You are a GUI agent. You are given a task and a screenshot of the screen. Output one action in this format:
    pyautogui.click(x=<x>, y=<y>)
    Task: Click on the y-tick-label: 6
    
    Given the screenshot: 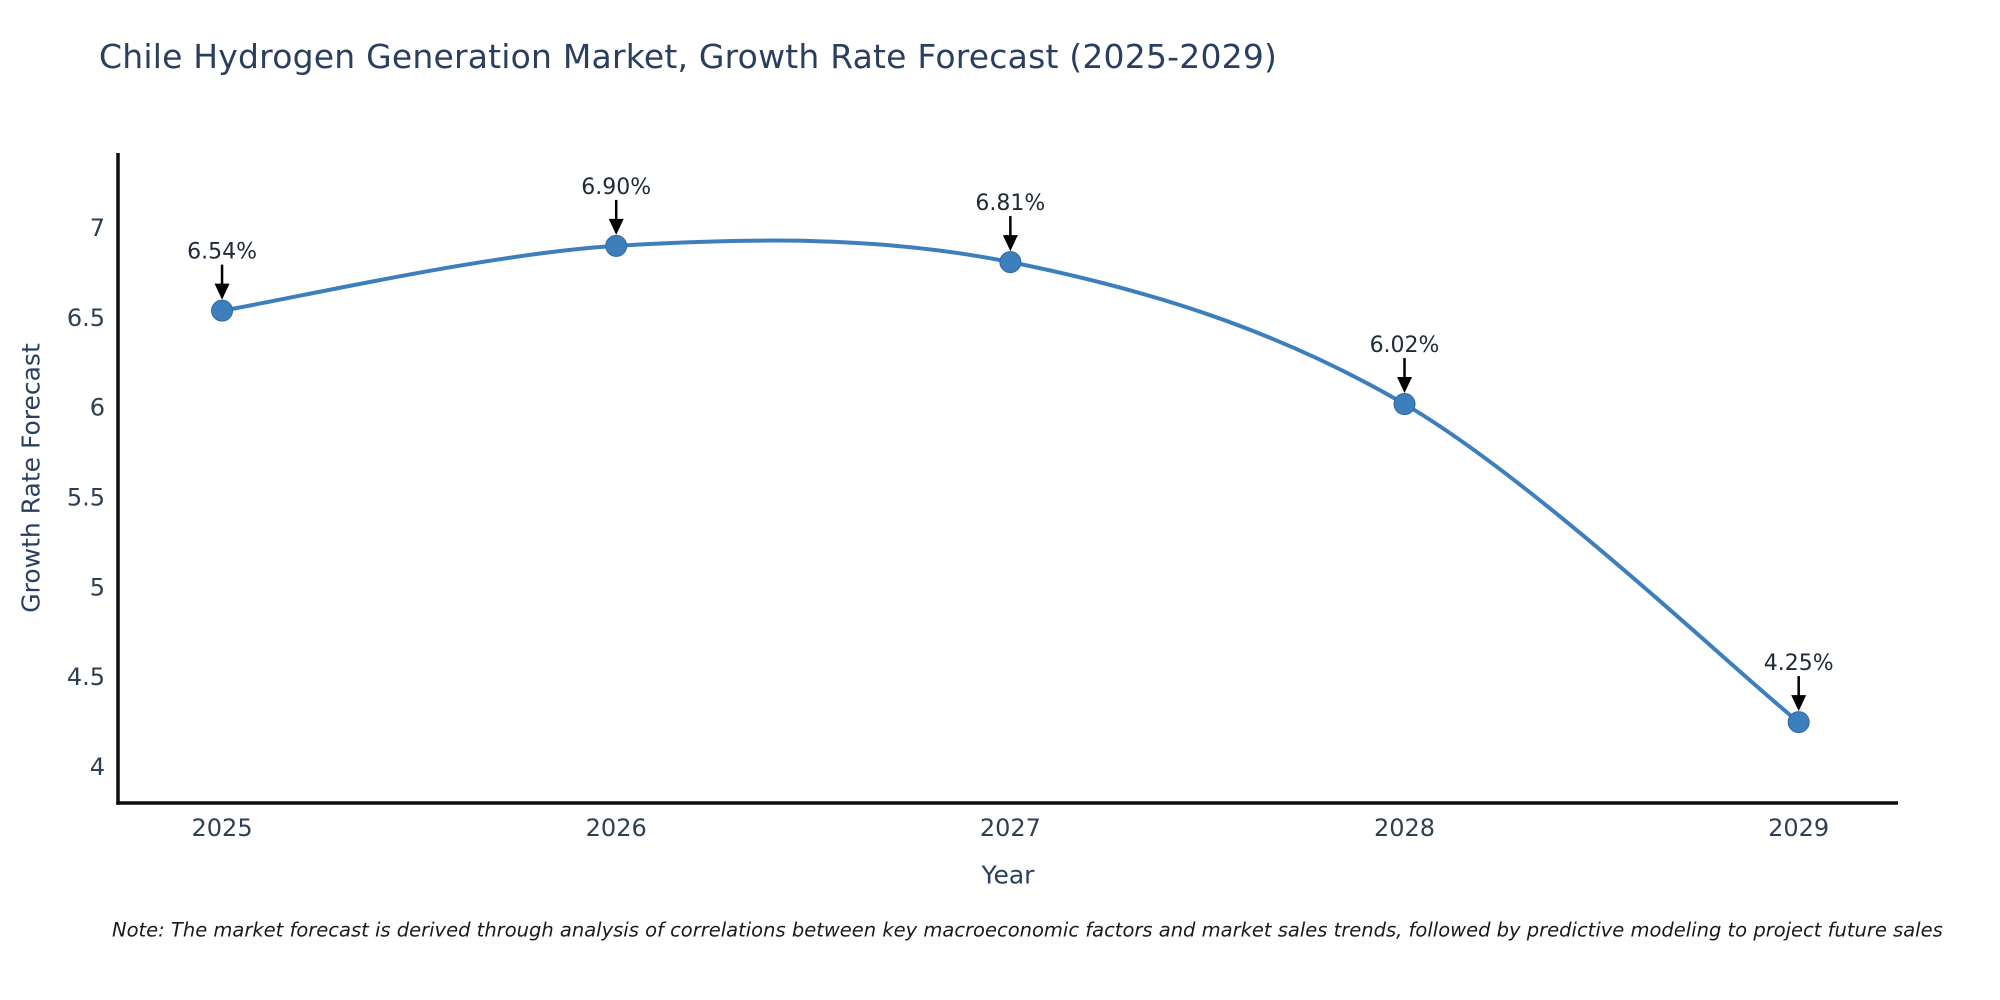 What is the action you would take?
    pyautogui.click(x=97, y=408)
    